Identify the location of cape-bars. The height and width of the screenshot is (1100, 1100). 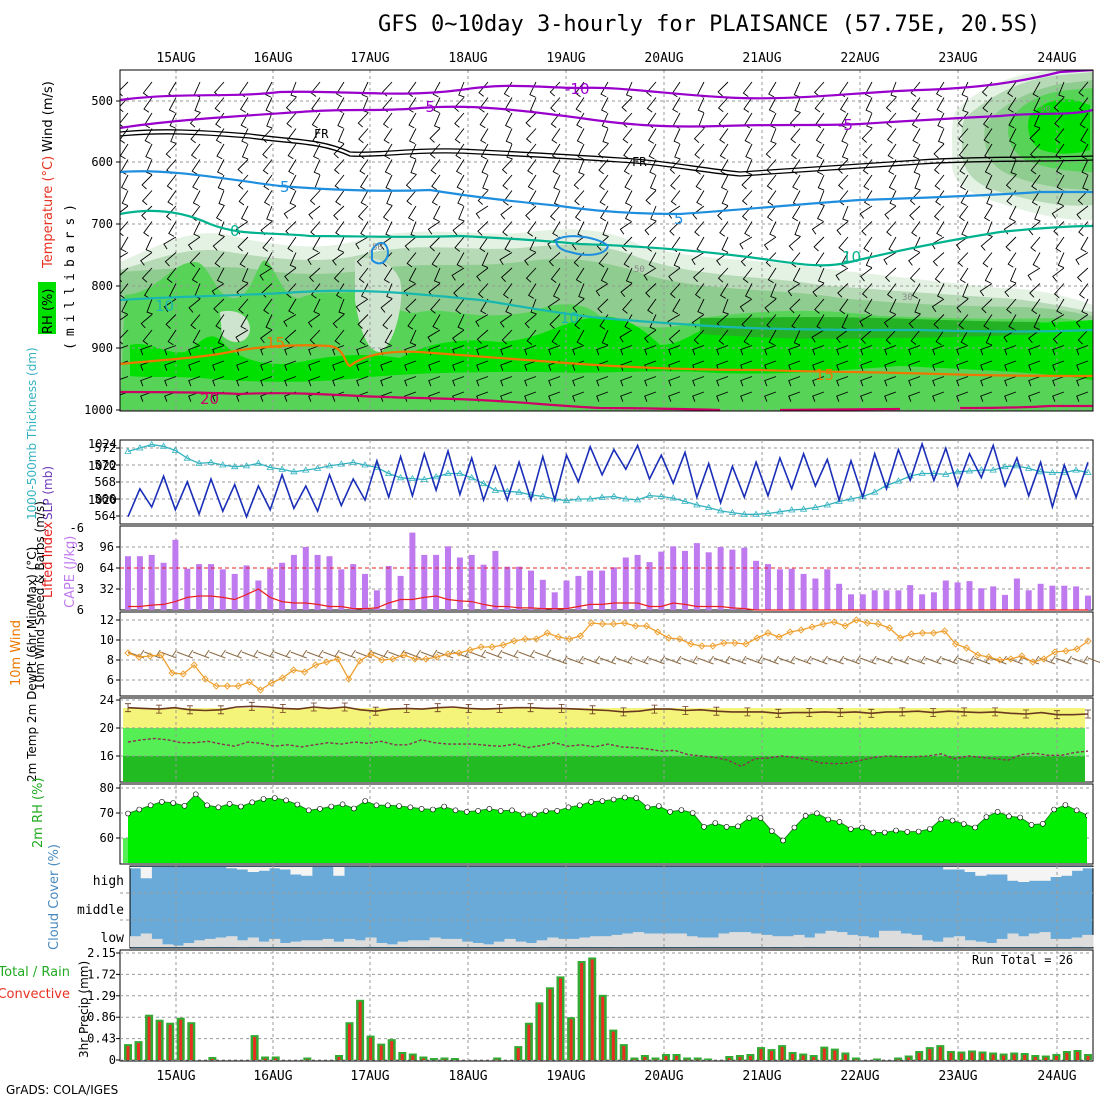
(608, 571).